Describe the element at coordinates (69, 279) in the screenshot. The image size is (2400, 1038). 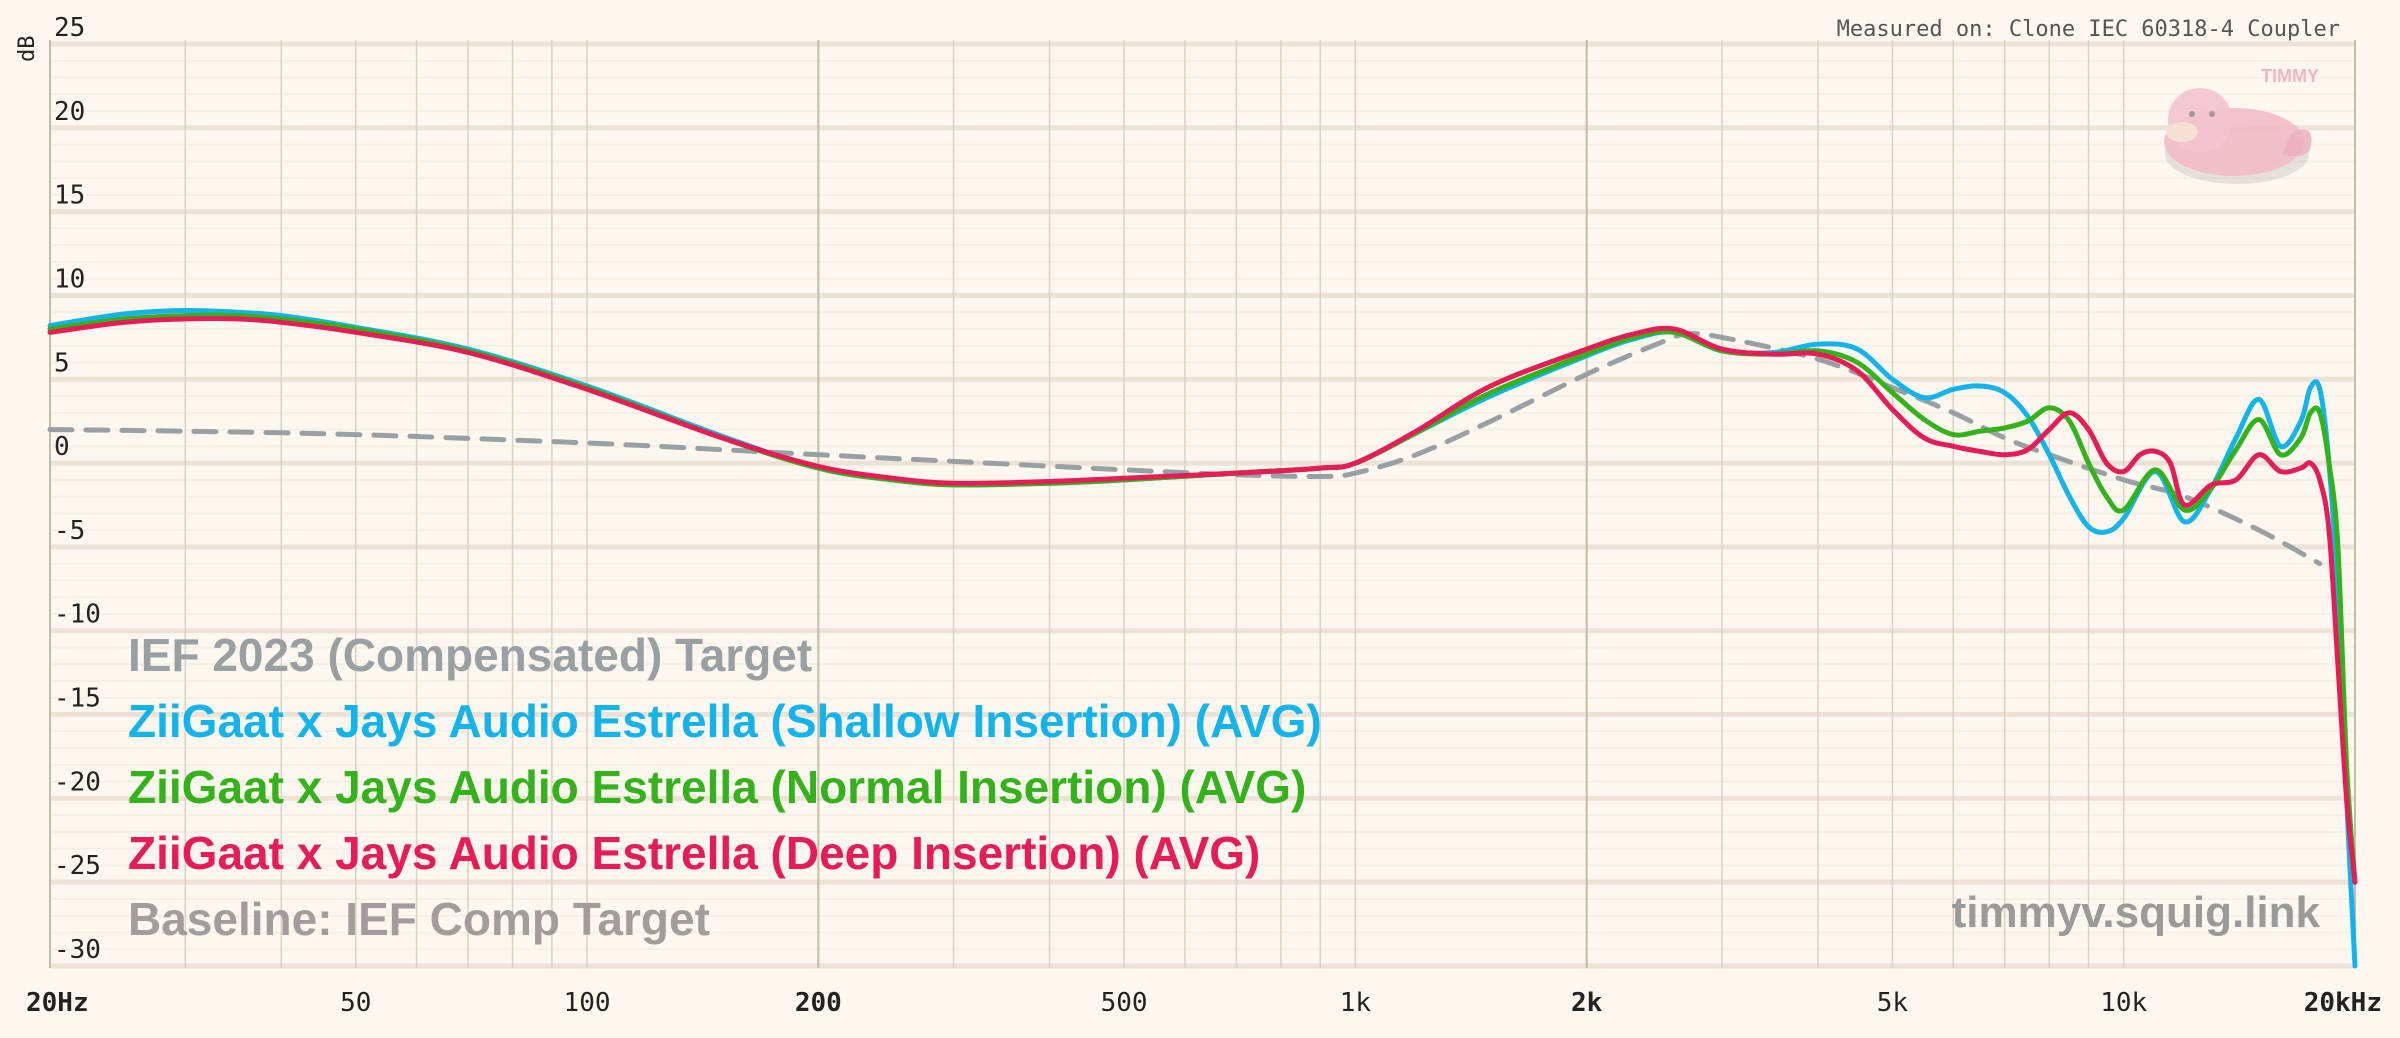
I see `y-tick-label: 10` at that location.